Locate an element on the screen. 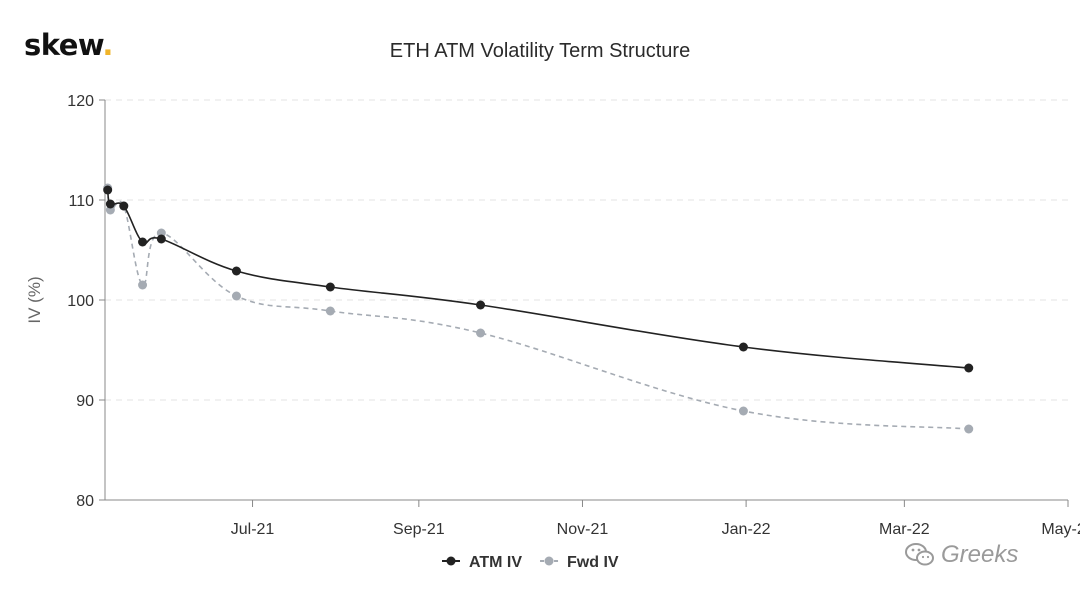 The width and height of the screenshot is (1080, 603). x-tick-label-Sep-21: Sep-21 is located at coordinates (419, 529).